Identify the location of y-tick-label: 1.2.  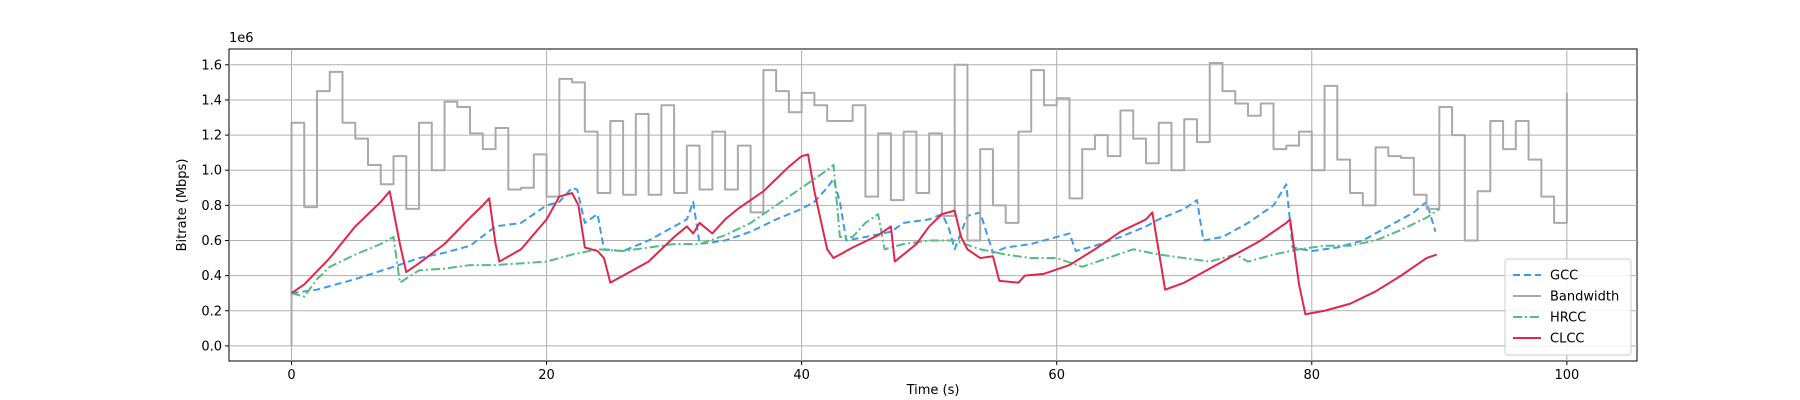
(211, 136).